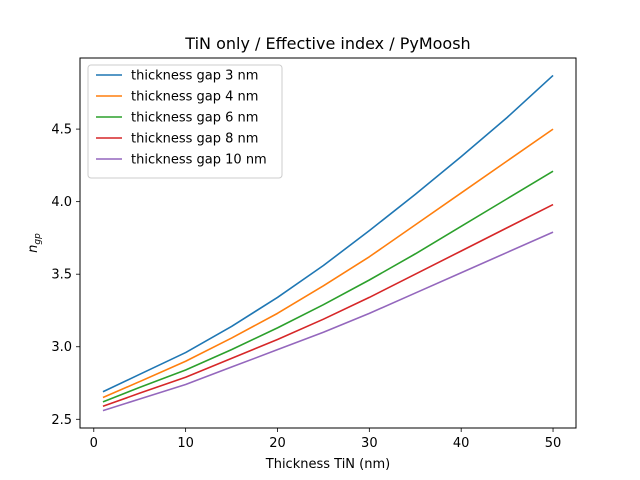  What do you see at coordinates (33, 249) in the screenshot?
I see `y-axis-label-main: n` at bounding box center [33, 249].